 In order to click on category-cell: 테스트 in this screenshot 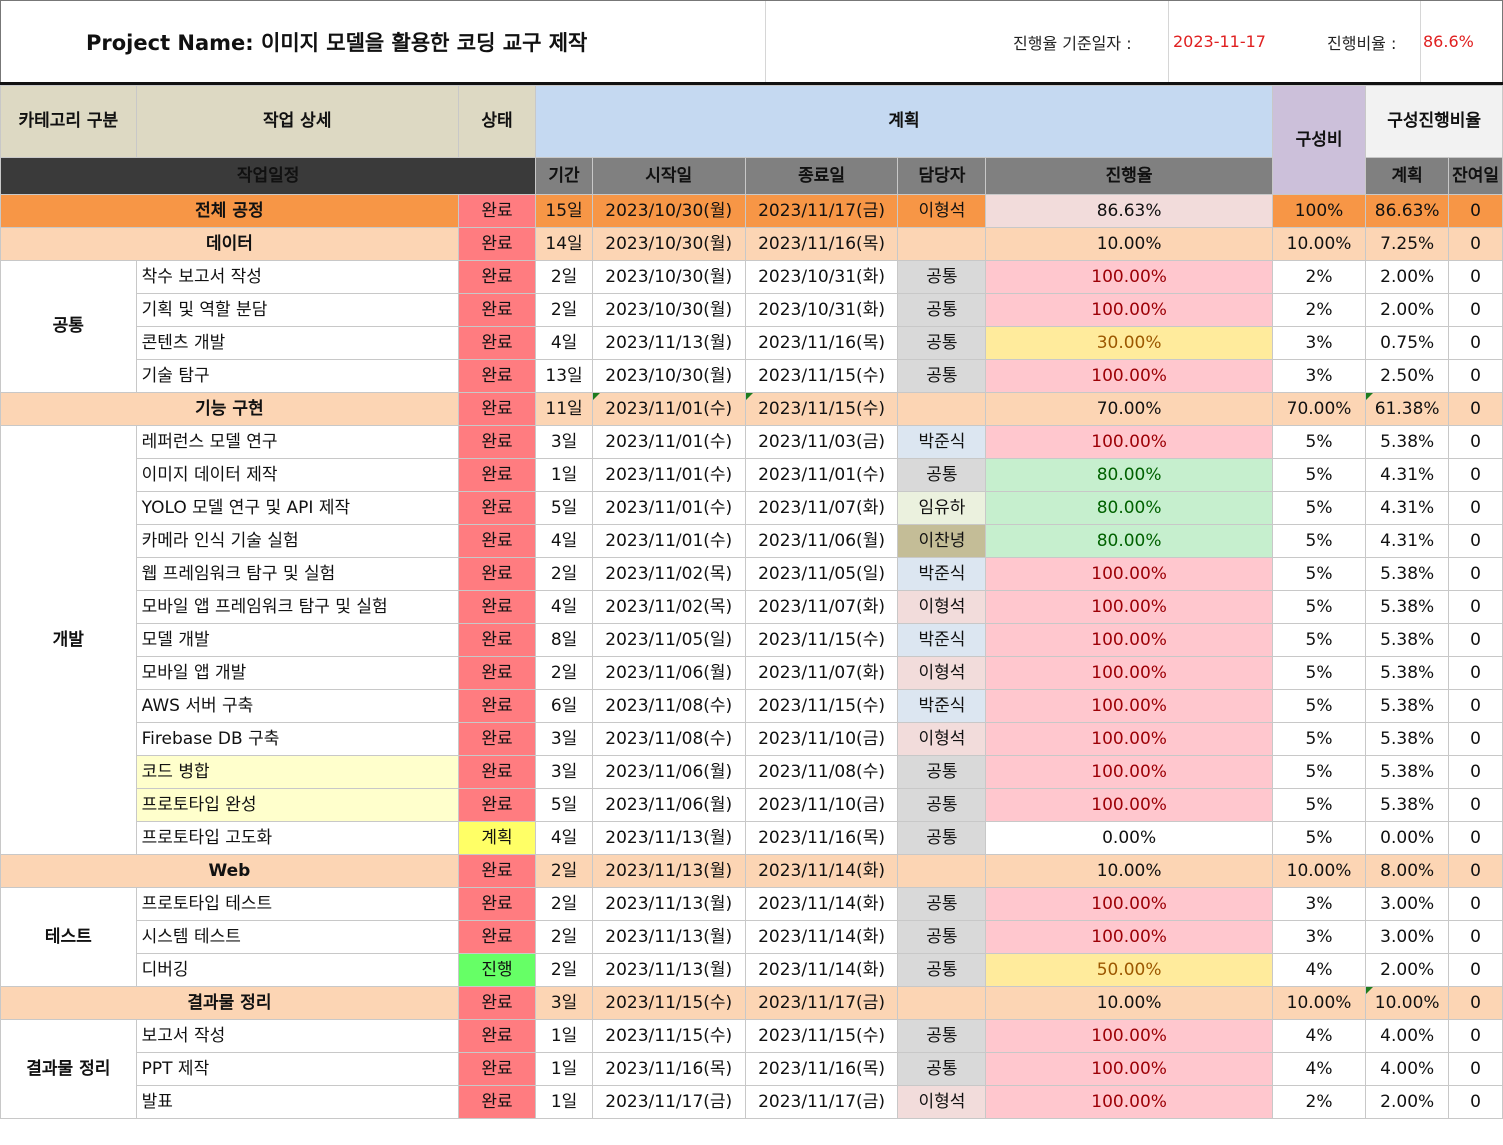, I will do `click(68, 937)`.